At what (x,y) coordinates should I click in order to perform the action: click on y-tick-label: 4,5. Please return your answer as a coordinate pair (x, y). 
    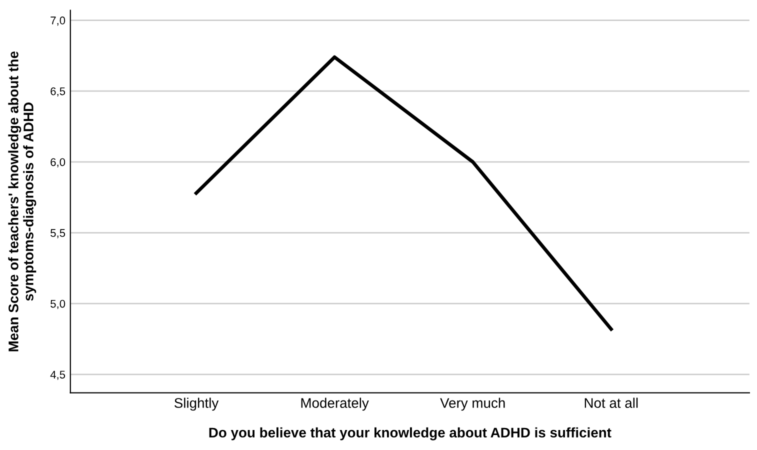
    Looking at the image, I should click on (58, 375).